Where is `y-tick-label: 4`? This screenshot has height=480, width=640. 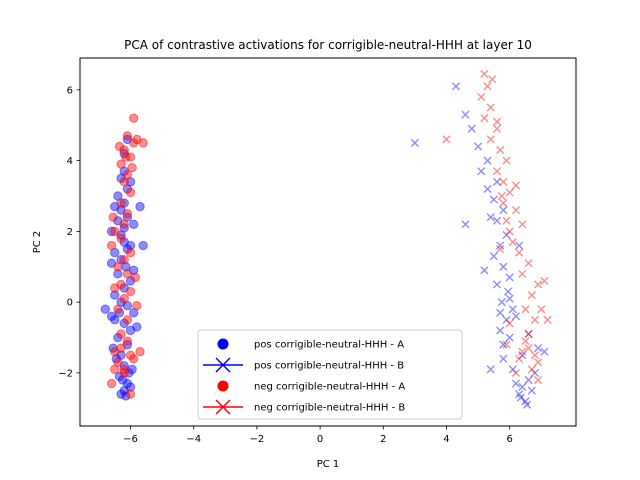 y-tick-label: 4 is located at coordinates (70, 161).